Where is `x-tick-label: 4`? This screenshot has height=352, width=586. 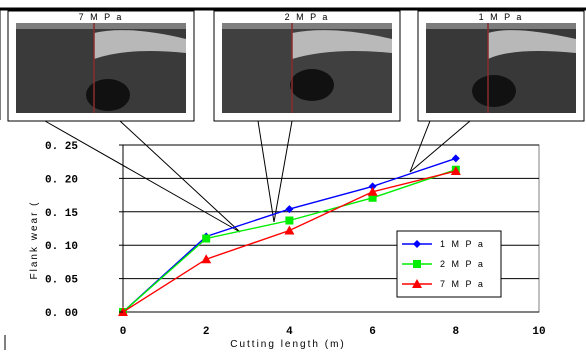 x-tick-label: 4 is located at coordinates (289, 332).